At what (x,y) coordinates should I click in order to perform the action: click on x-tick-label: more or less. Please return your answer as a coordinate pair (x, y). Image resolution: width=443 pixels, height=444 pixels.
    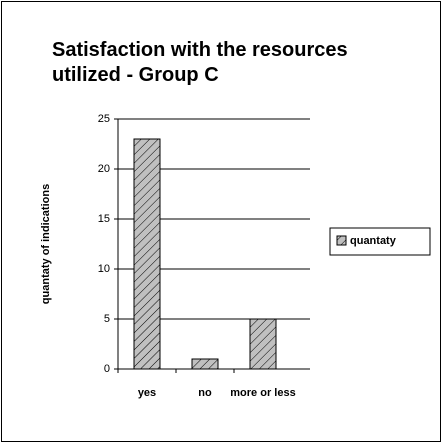
    Looking at the image, I should click on (262, 393).